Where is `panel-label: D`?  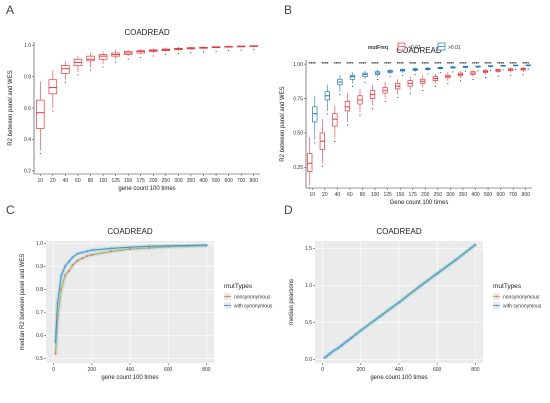
panel-label: D is located at coordinates (288, 210).